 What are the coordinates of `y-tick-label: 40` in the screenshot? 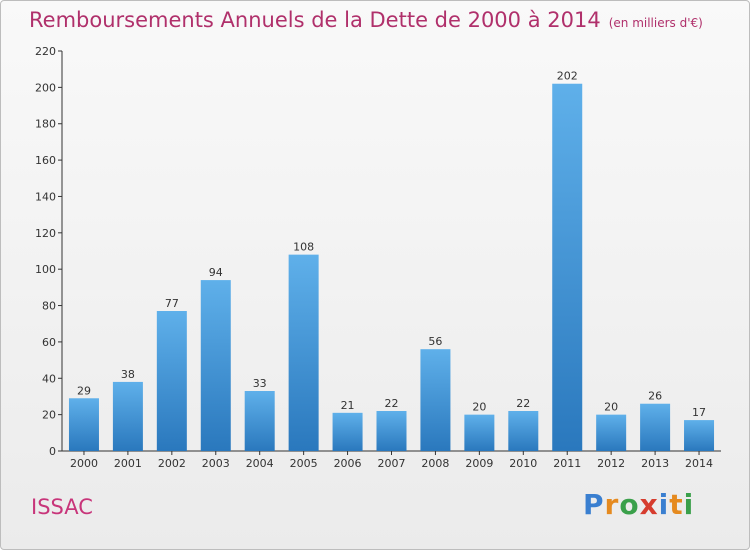 It's located at (49, 378).